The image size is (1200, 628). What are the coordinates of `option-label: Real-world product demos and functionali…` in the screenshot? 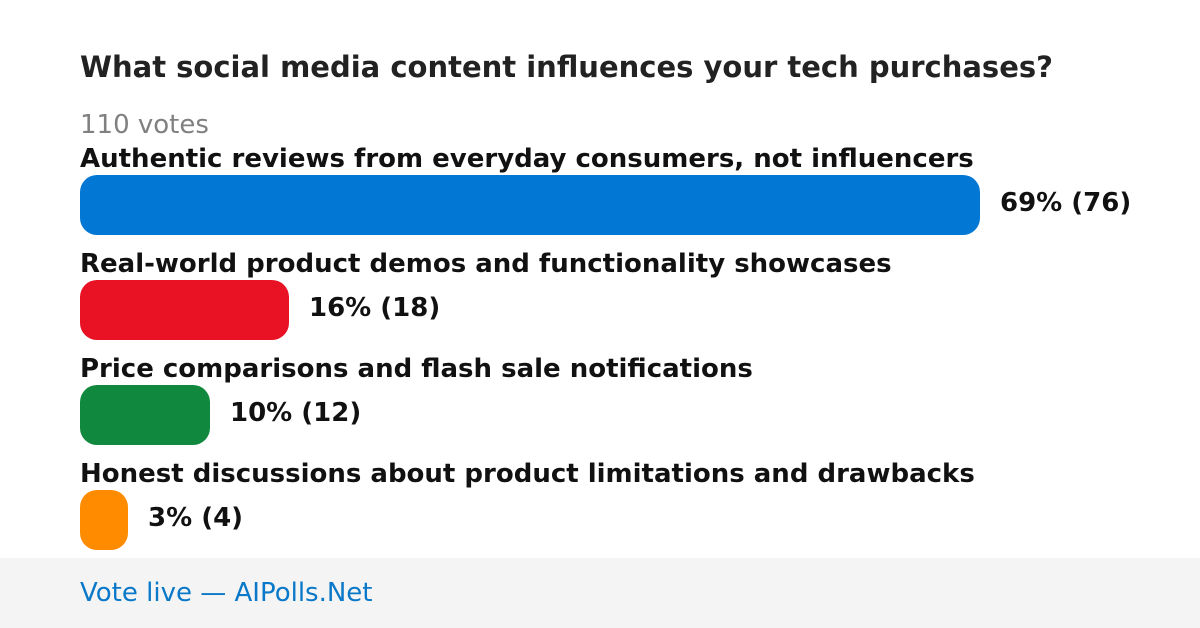 It's located at (486, 264).